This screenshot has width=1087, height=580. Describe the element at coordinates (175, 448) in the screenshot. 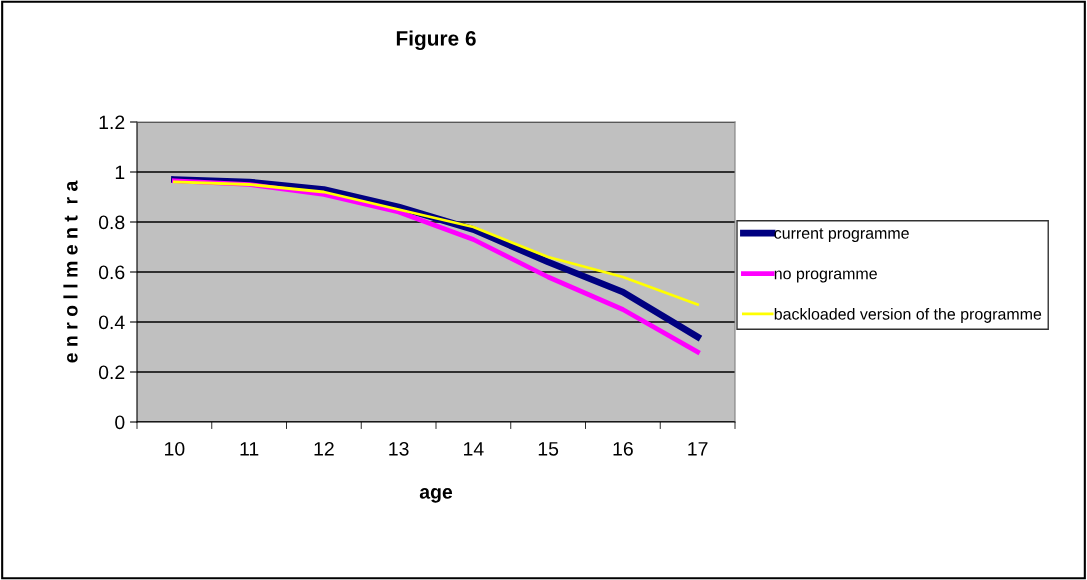

I see `x-tick-label: 10` at that location.